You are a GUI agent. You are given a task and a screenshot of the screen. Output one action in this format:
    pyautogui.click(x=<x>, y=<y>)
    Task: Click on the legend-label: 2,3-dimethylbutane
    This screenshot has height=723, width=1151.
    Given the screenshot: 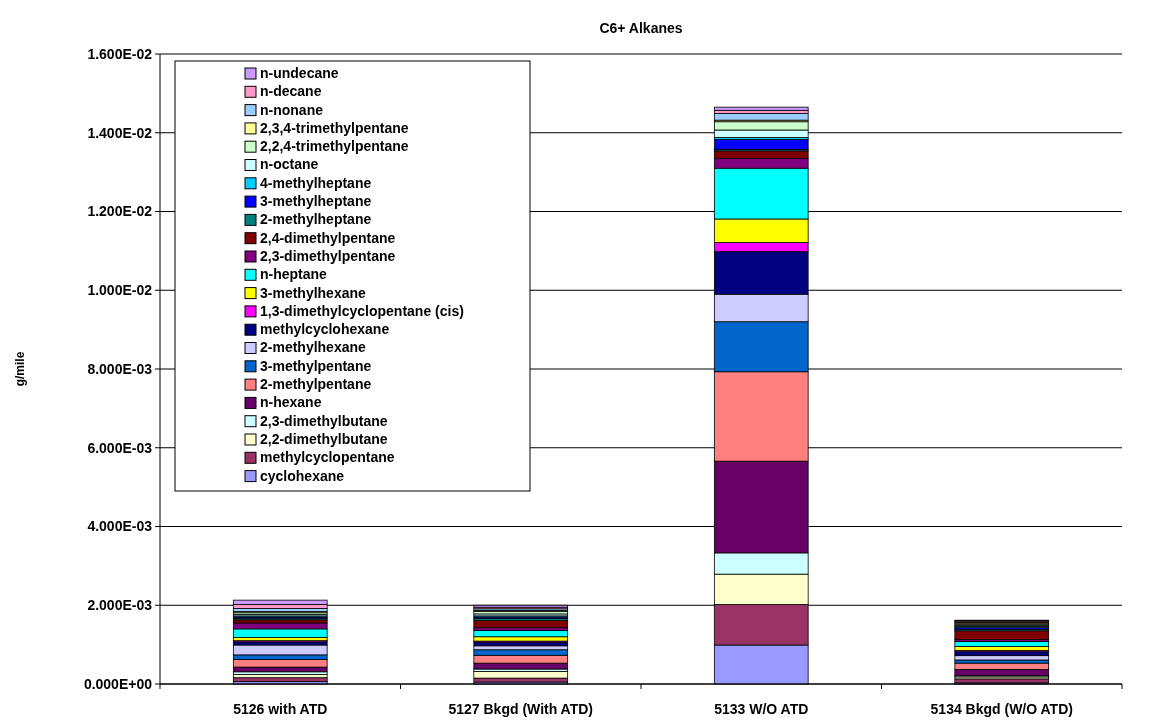 What is the action you would take?
    pyautogui.click(x=324, y=420)
    